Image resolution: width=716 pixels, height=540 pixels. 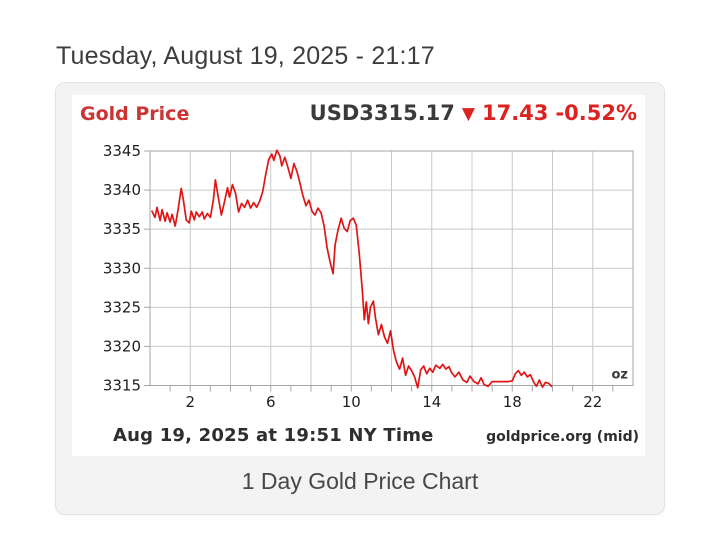 What do you see at coordinates (122, 346) in the screenshot?
I see `y-tick-label: 3320` at bounding box center [122, 346].